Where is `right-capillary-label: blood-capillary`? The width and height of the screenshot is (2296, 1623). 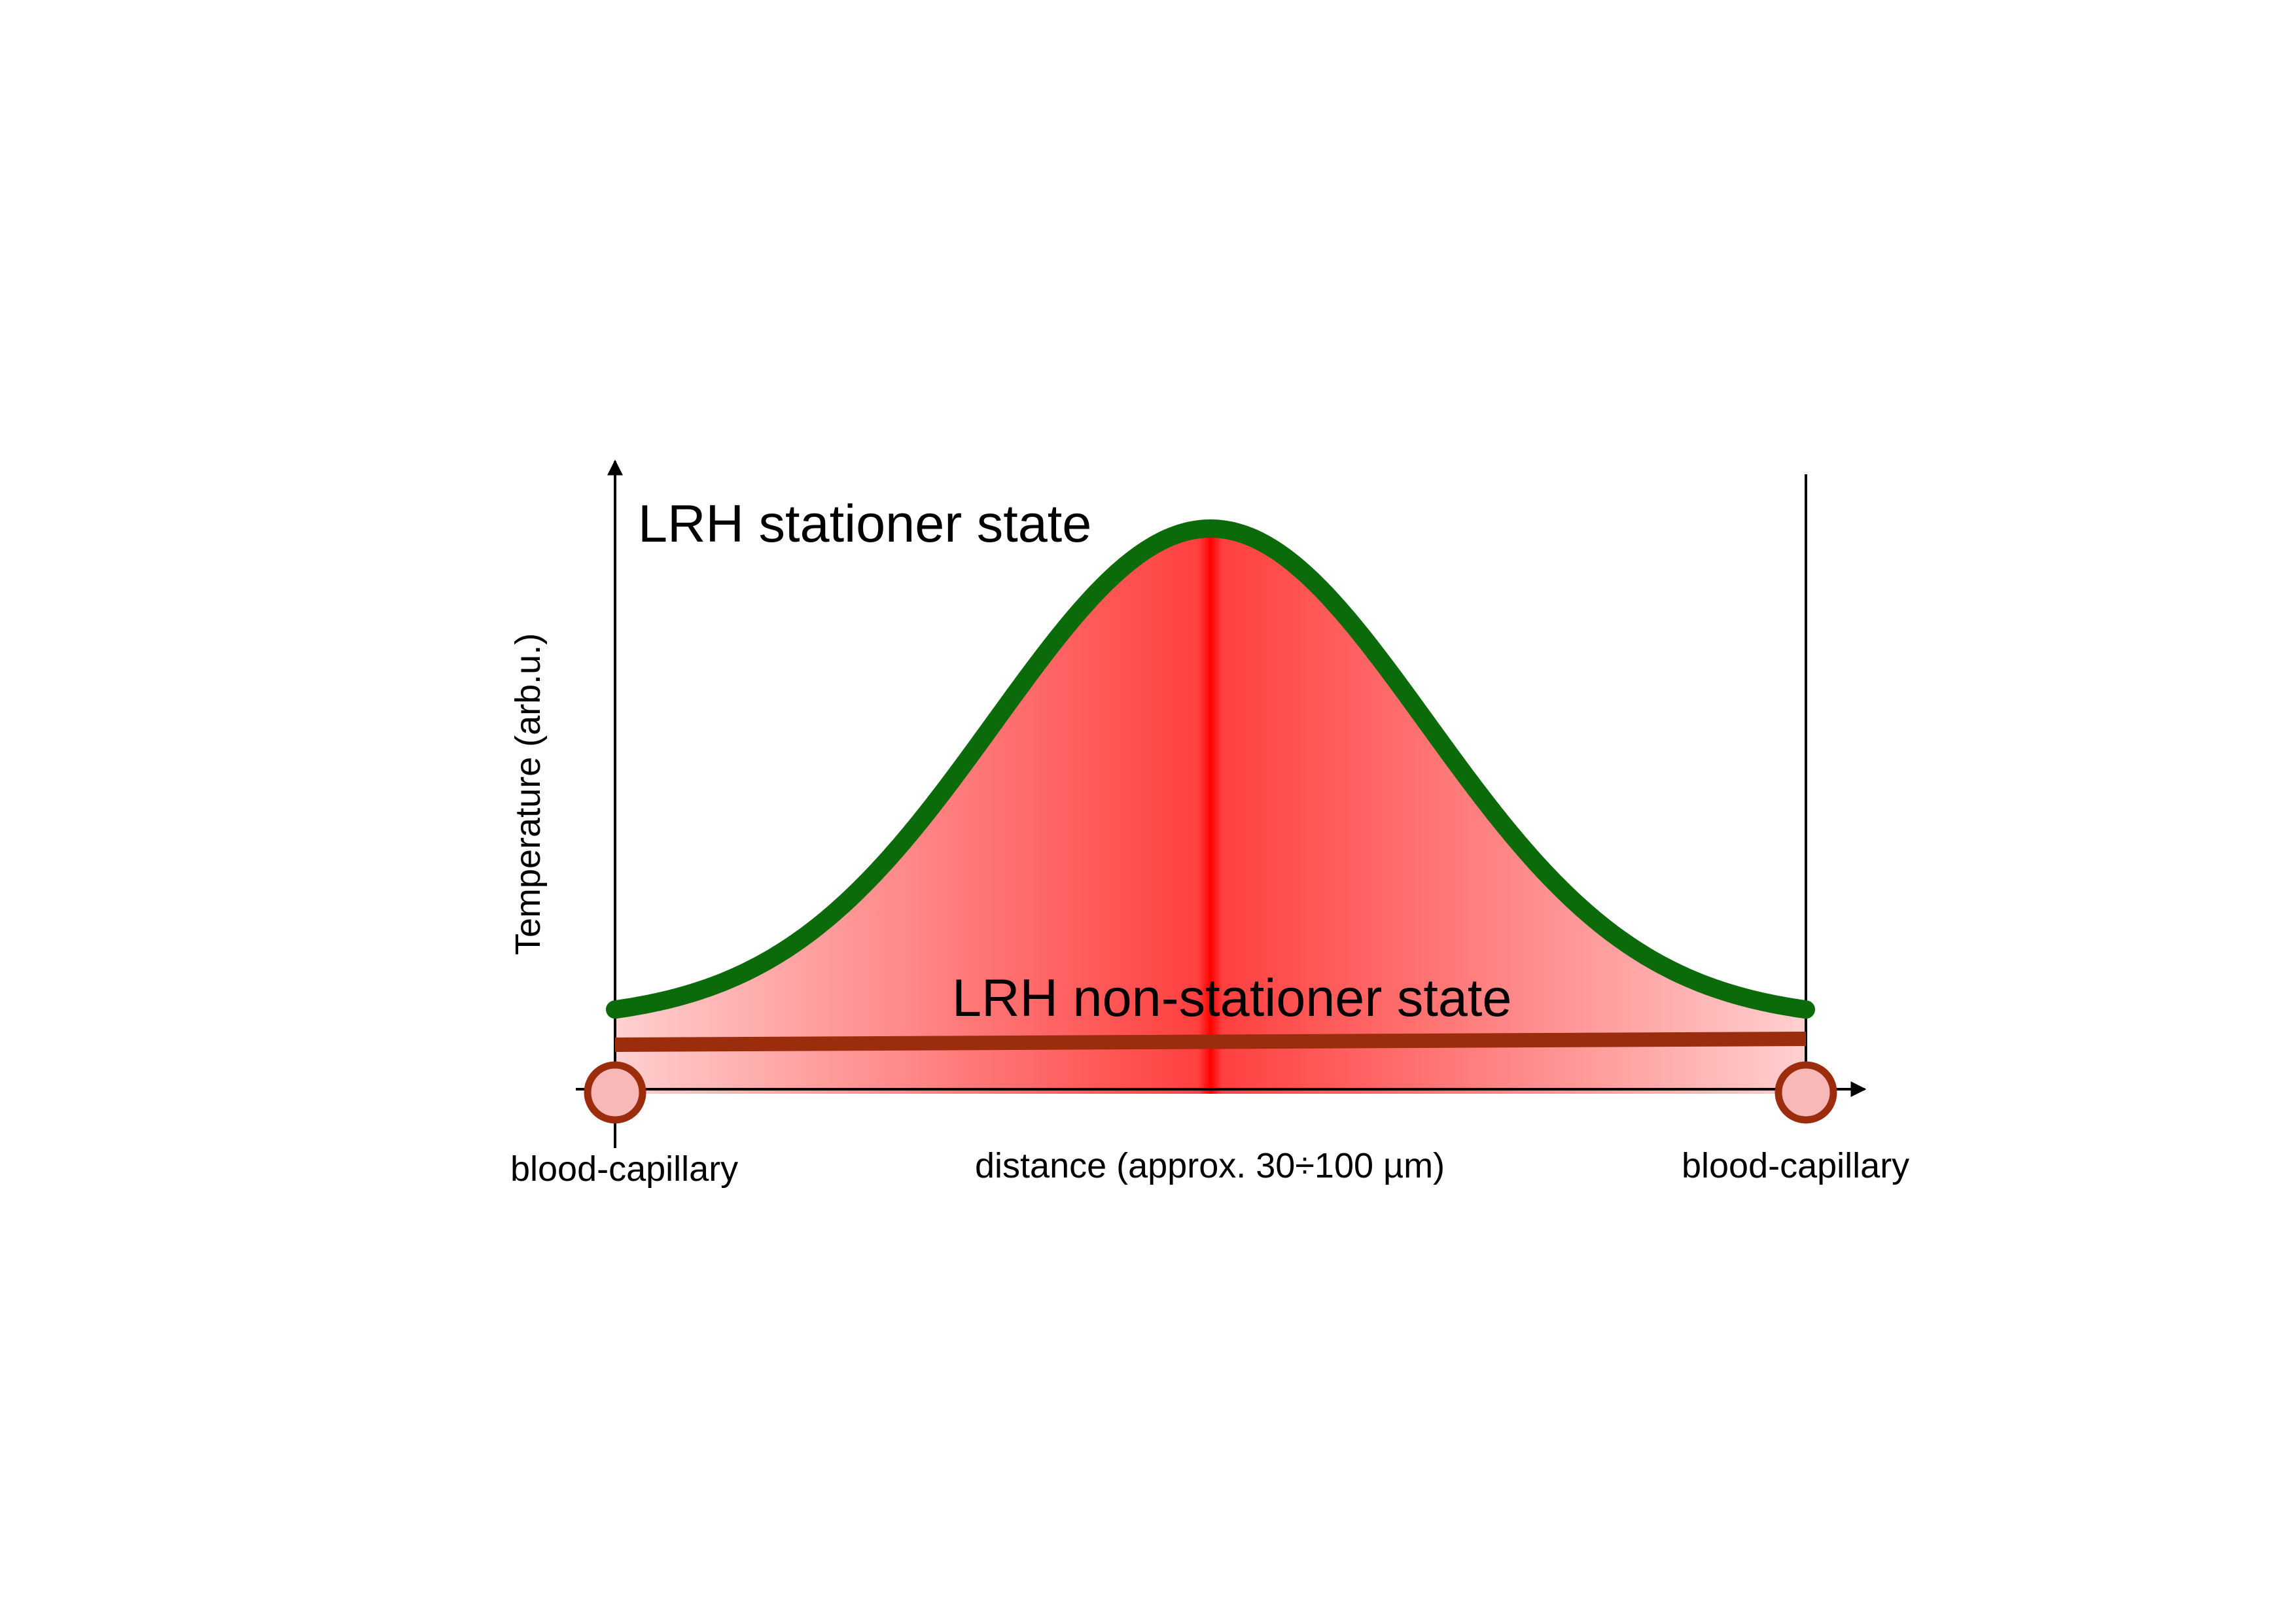
right-capillary-label: blood-capillary is located at coordinates (1796, 1165).